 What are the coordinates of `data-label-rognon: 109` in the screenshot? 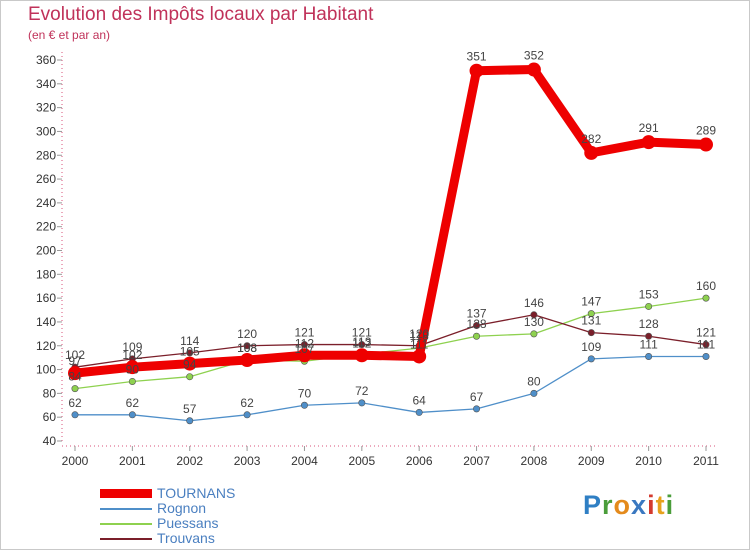 It's located at (591, 347).